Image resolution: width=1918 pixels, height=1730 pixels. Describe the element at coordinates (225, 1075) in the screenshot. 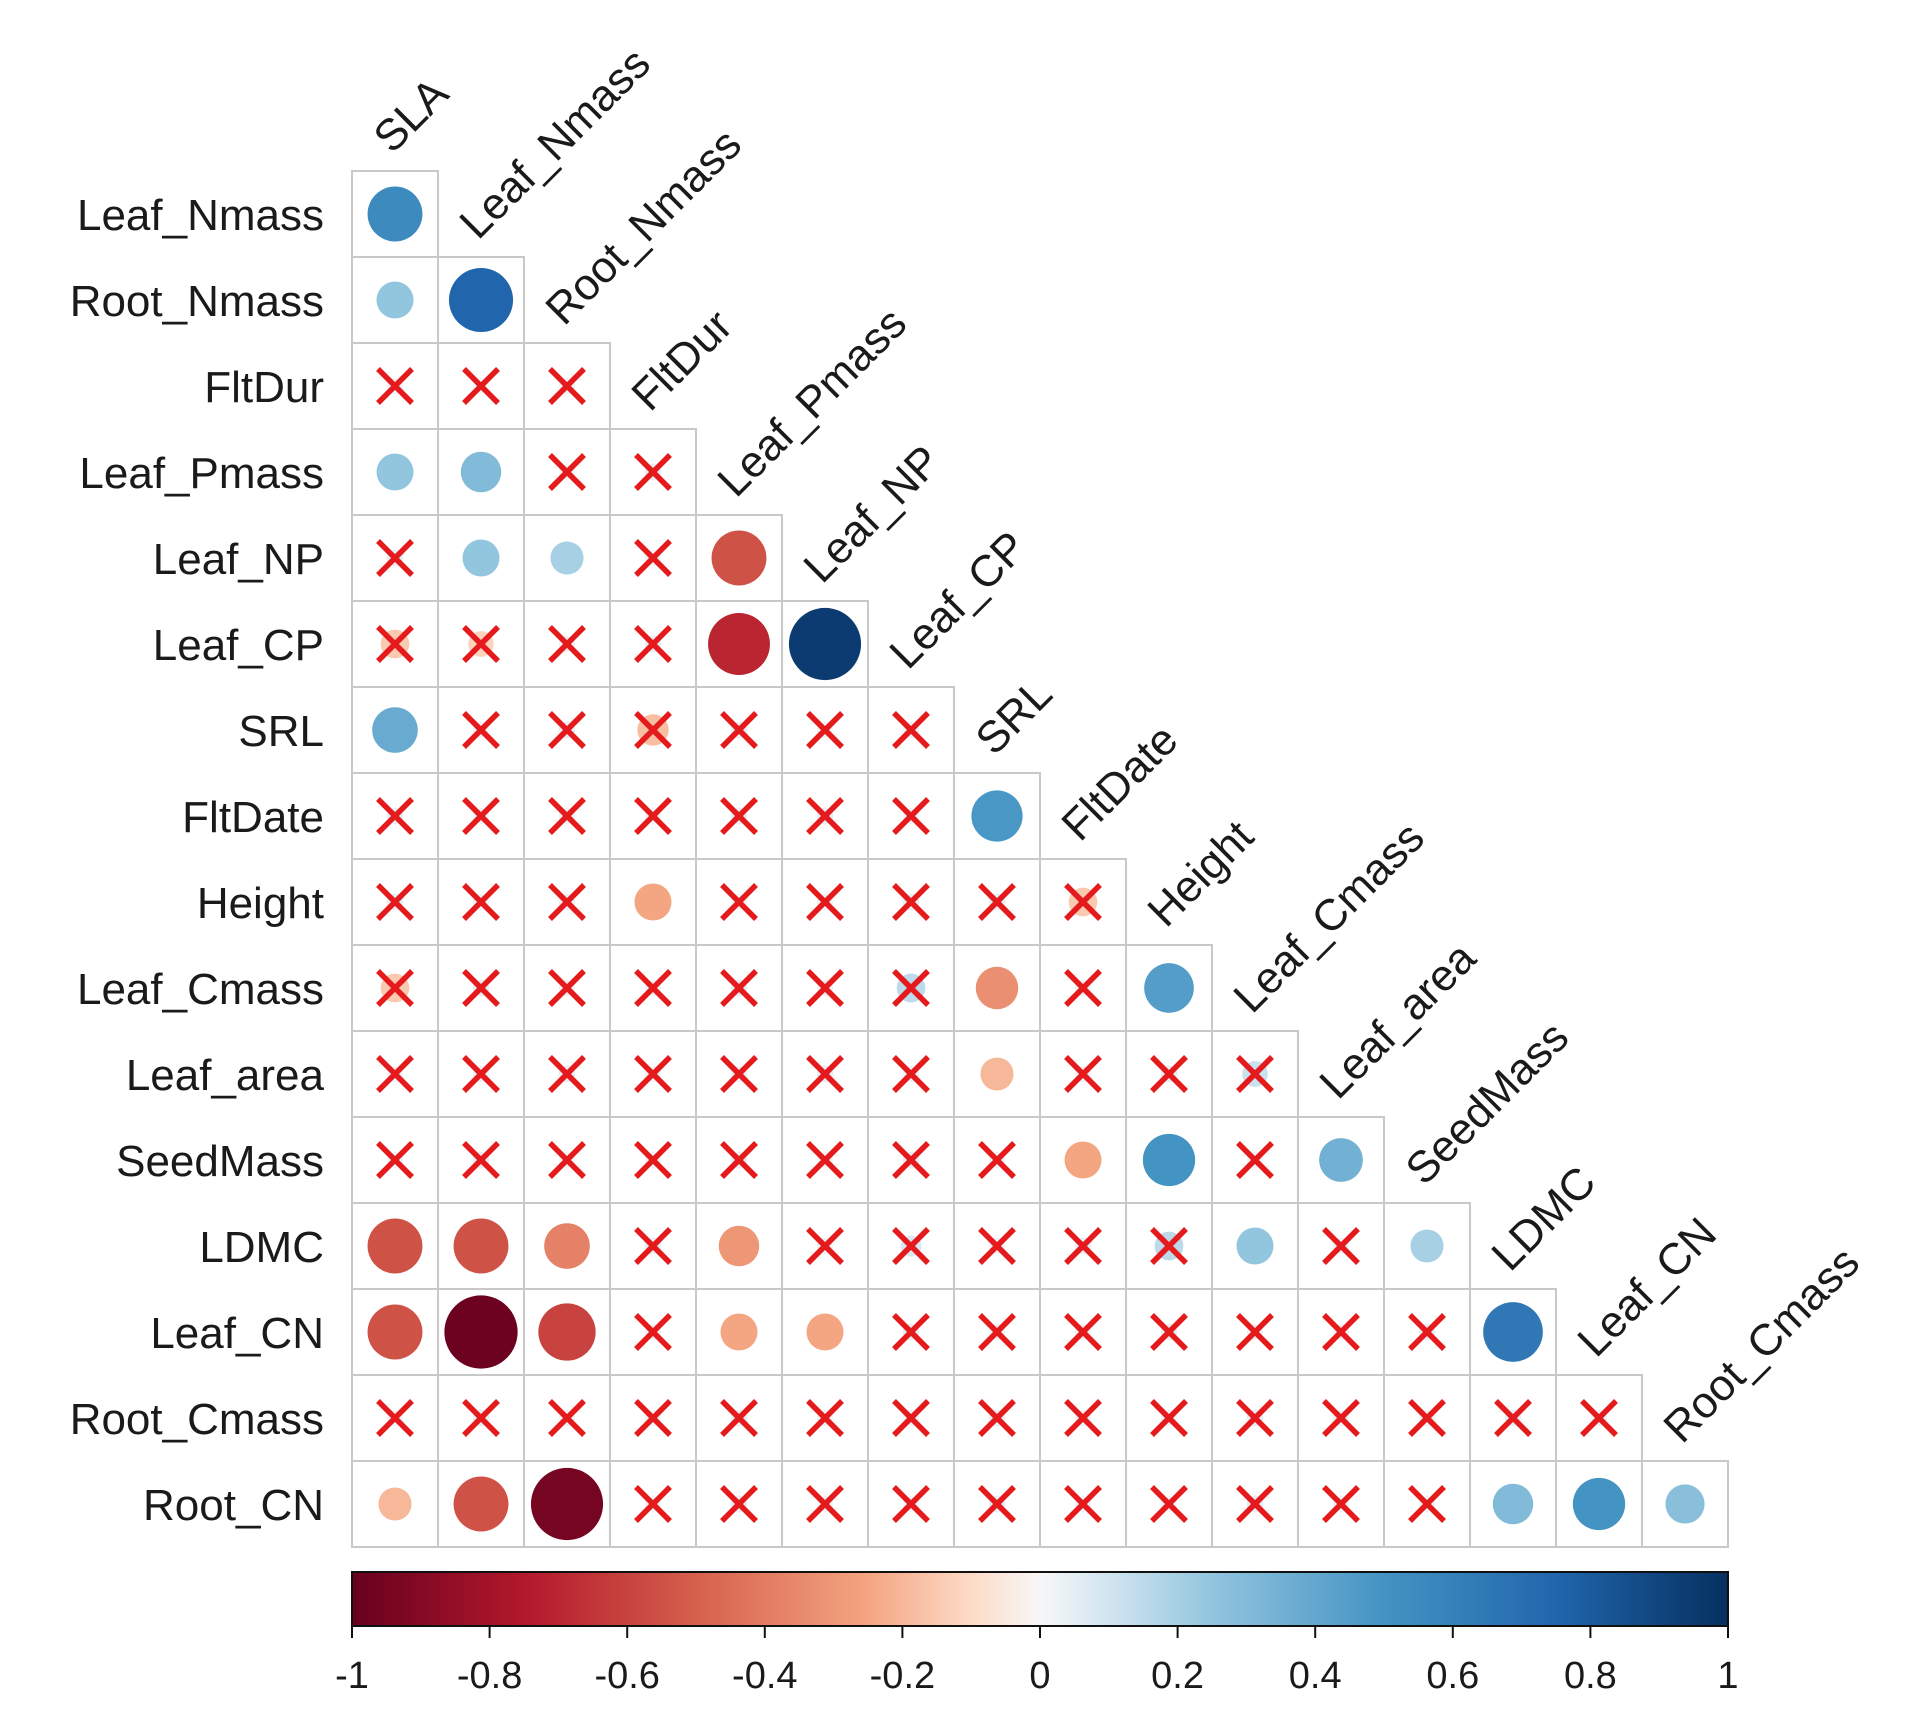

I see `row-label-leaf-area: Leaf_area` at that location.